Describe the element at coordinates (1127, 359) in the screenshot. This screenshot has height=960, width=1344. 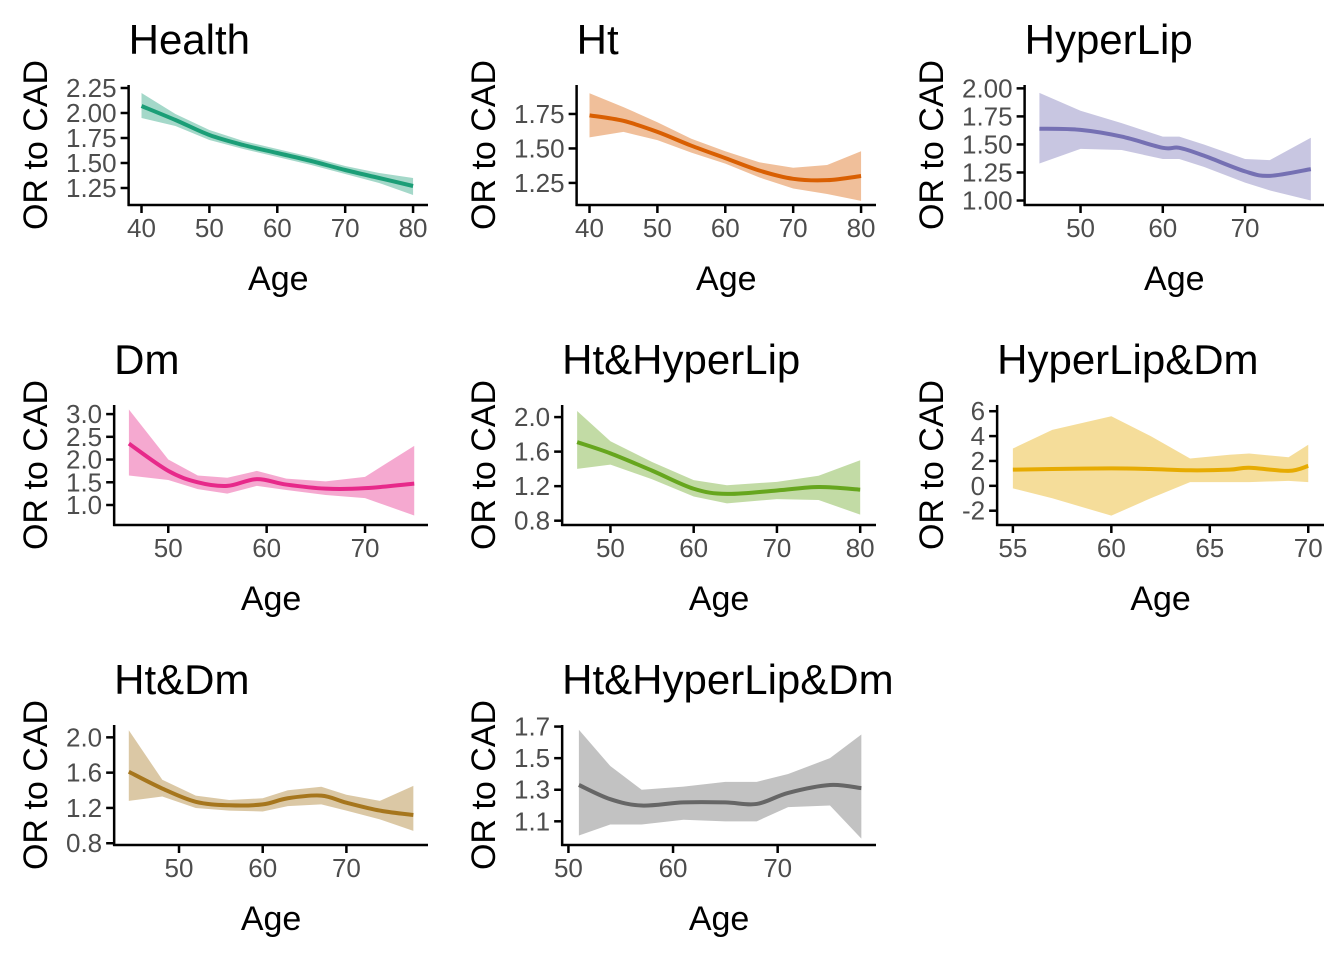
I see `panel-title: HyperLip&Dm` at that location.